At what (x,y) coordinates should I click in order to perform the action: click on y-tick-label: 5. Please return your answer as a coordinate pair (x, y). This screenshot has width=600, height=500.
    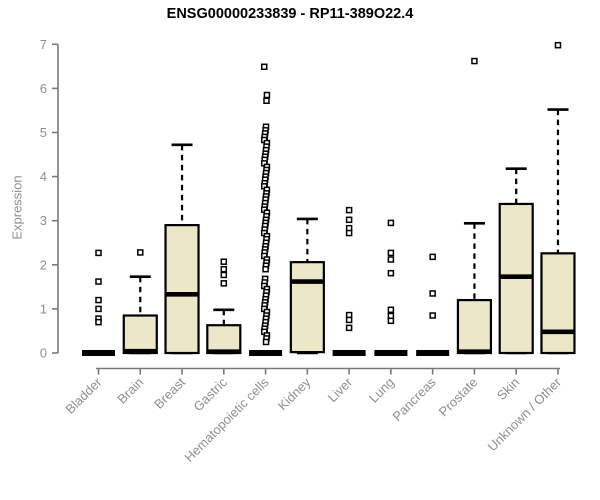
    Looking at the image, I should click on (43, 132).